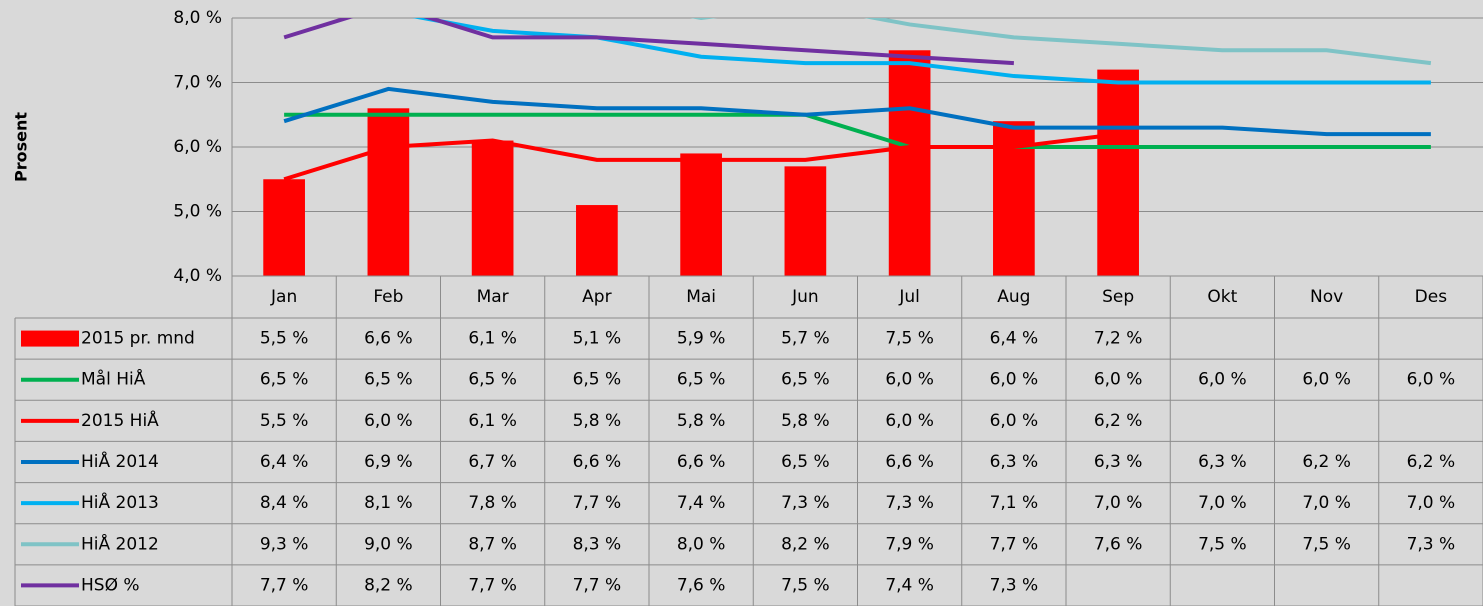 This screenshot has width=1483, height=606. Describe the element at coordinates (1014, 503) in the screenshot. I see `table-cell: 7,1 %` at that location.